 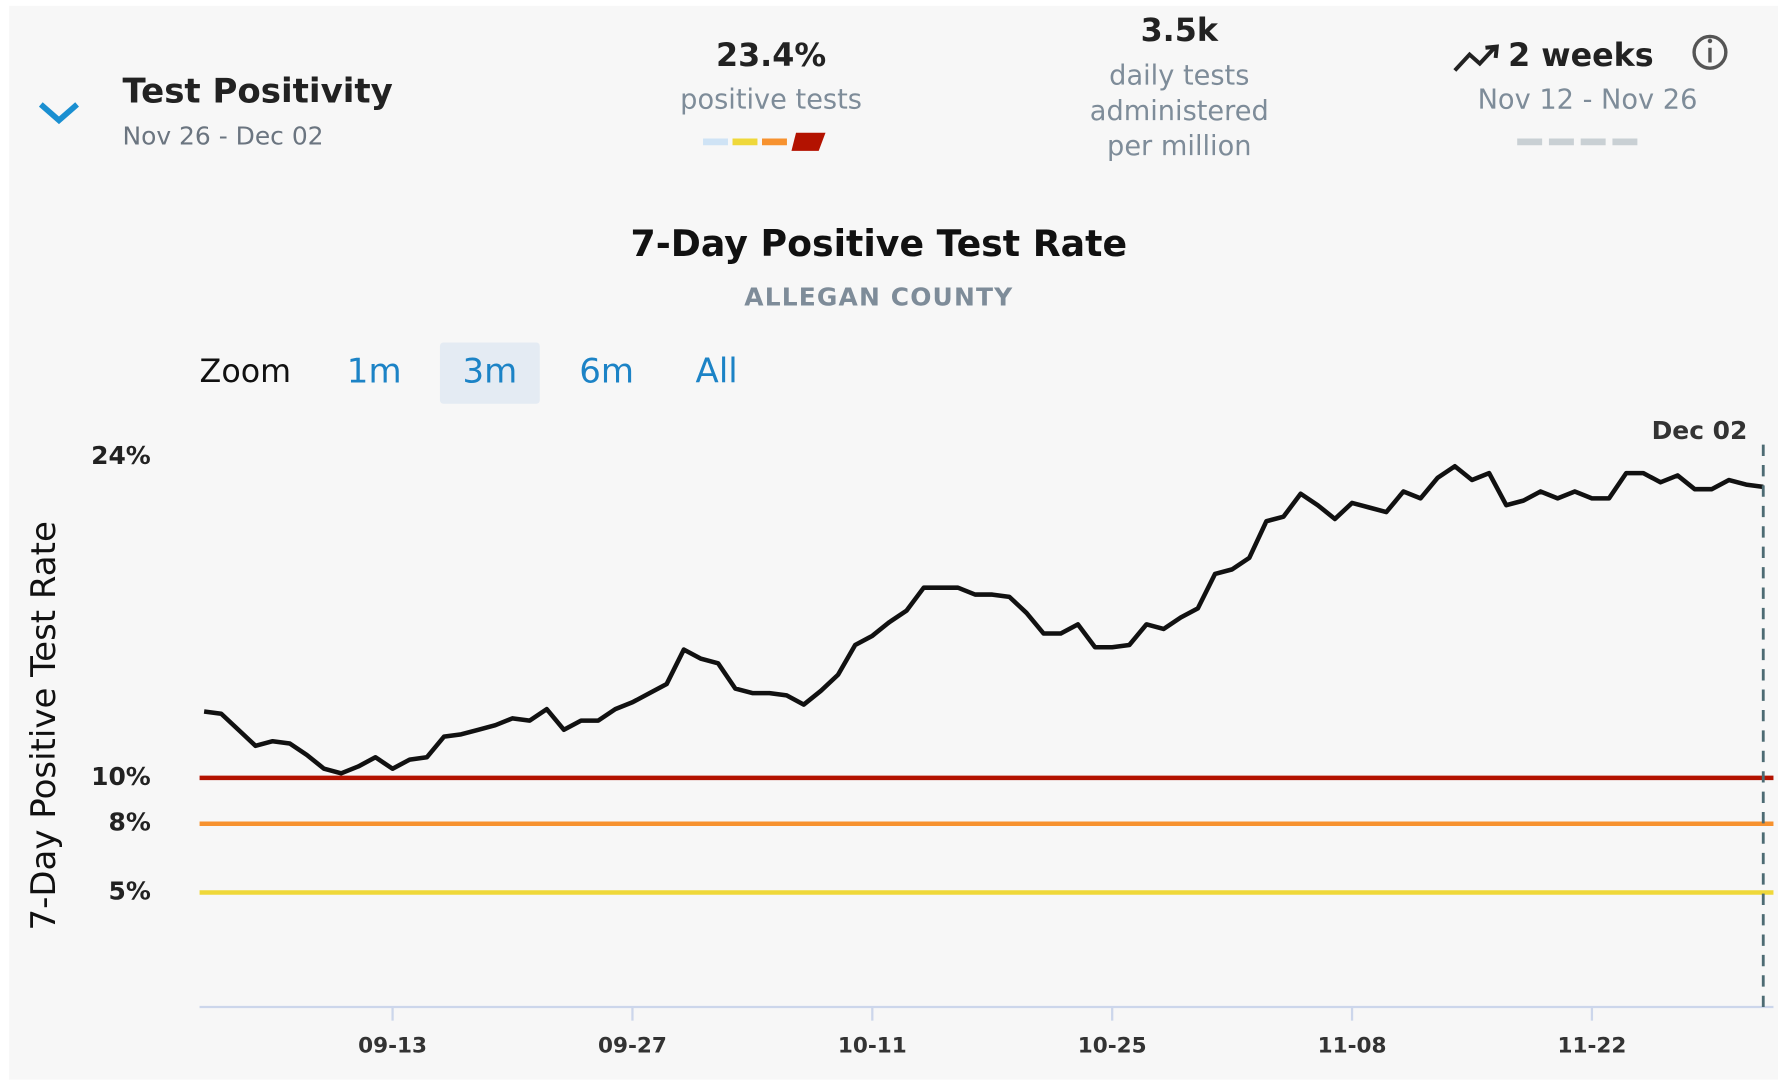 I want to click on x-tick-label: 10-25, so click(x=1112, y=1046).